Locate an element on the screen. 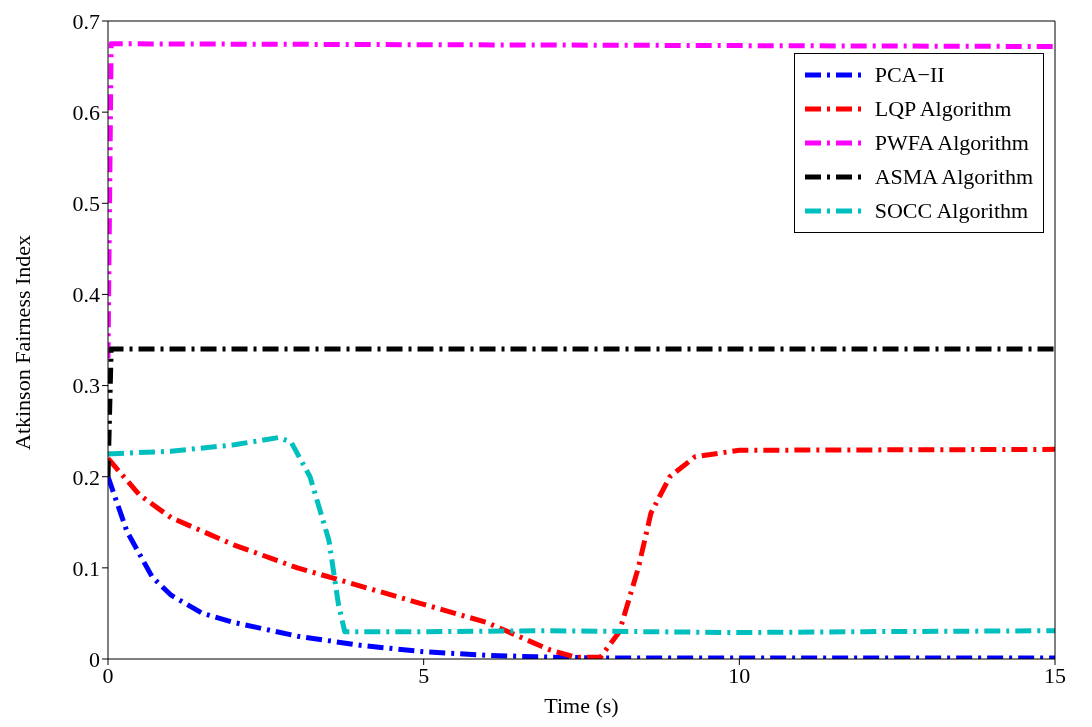 Image resolution: width=1092 pixels, height=727 pixels. legend-label: PWFA Algorithm is located at coordinates (951, 143).